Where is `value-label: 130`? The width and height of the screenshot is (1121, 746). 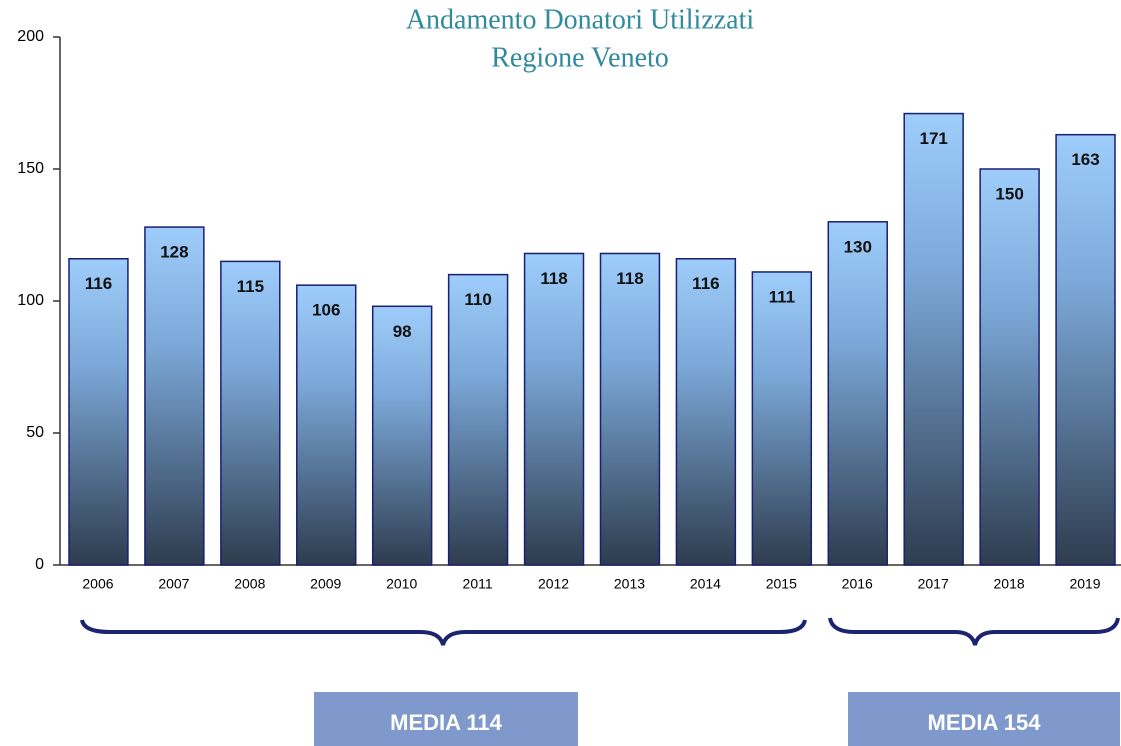 value-label: 130 is located at coordinates (858, 246).